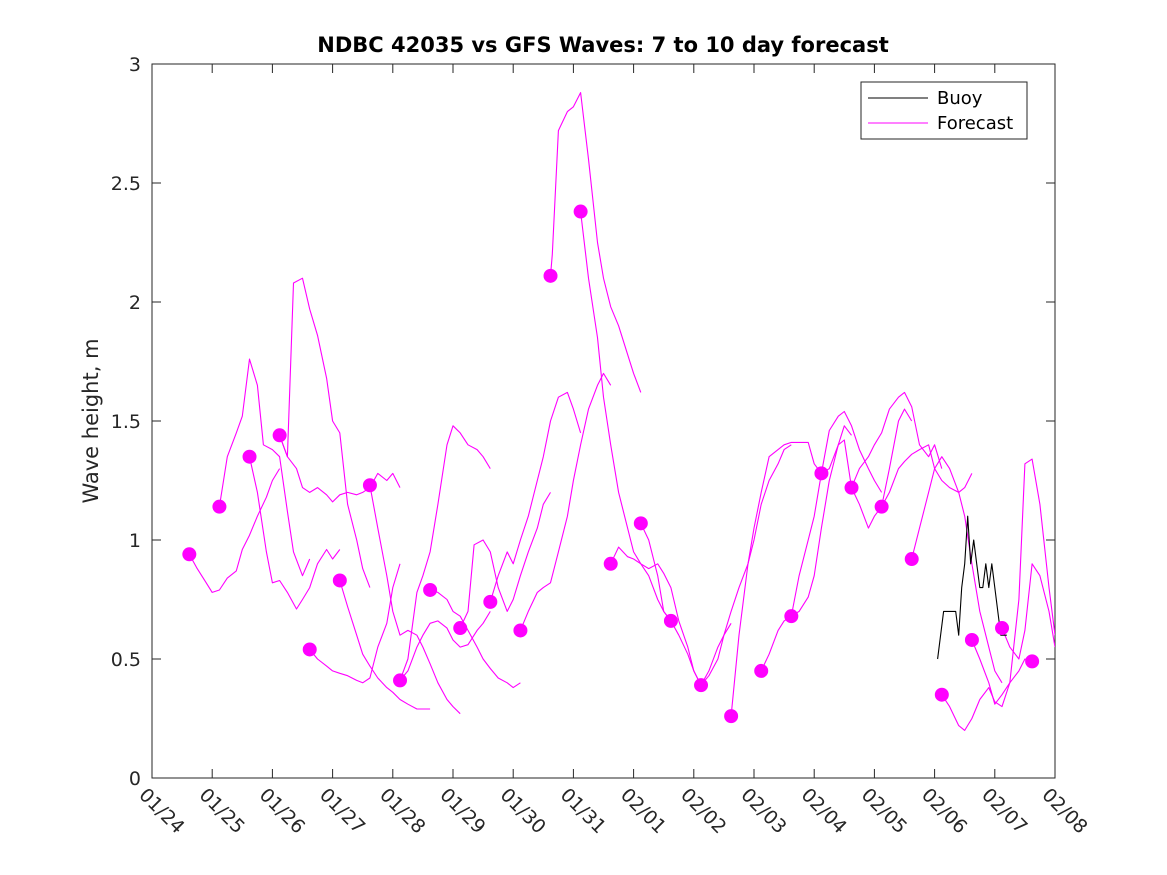 The width and height of the screenshot is (1167, 875). Describe the element at coordinates (135, 303) in the screenshot. I see `y-tick-label: 2` at that location.